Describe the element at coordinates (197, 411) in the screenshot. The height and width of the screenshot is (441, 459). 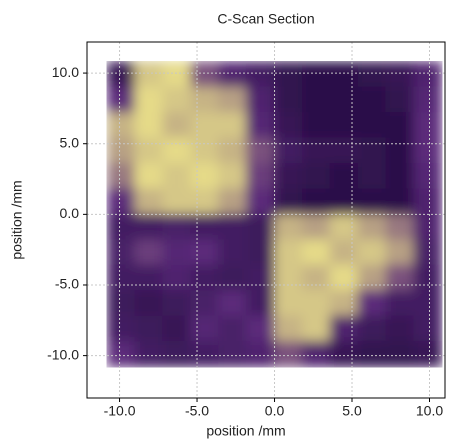
I see `x-tick-label: -5.0` at that location.